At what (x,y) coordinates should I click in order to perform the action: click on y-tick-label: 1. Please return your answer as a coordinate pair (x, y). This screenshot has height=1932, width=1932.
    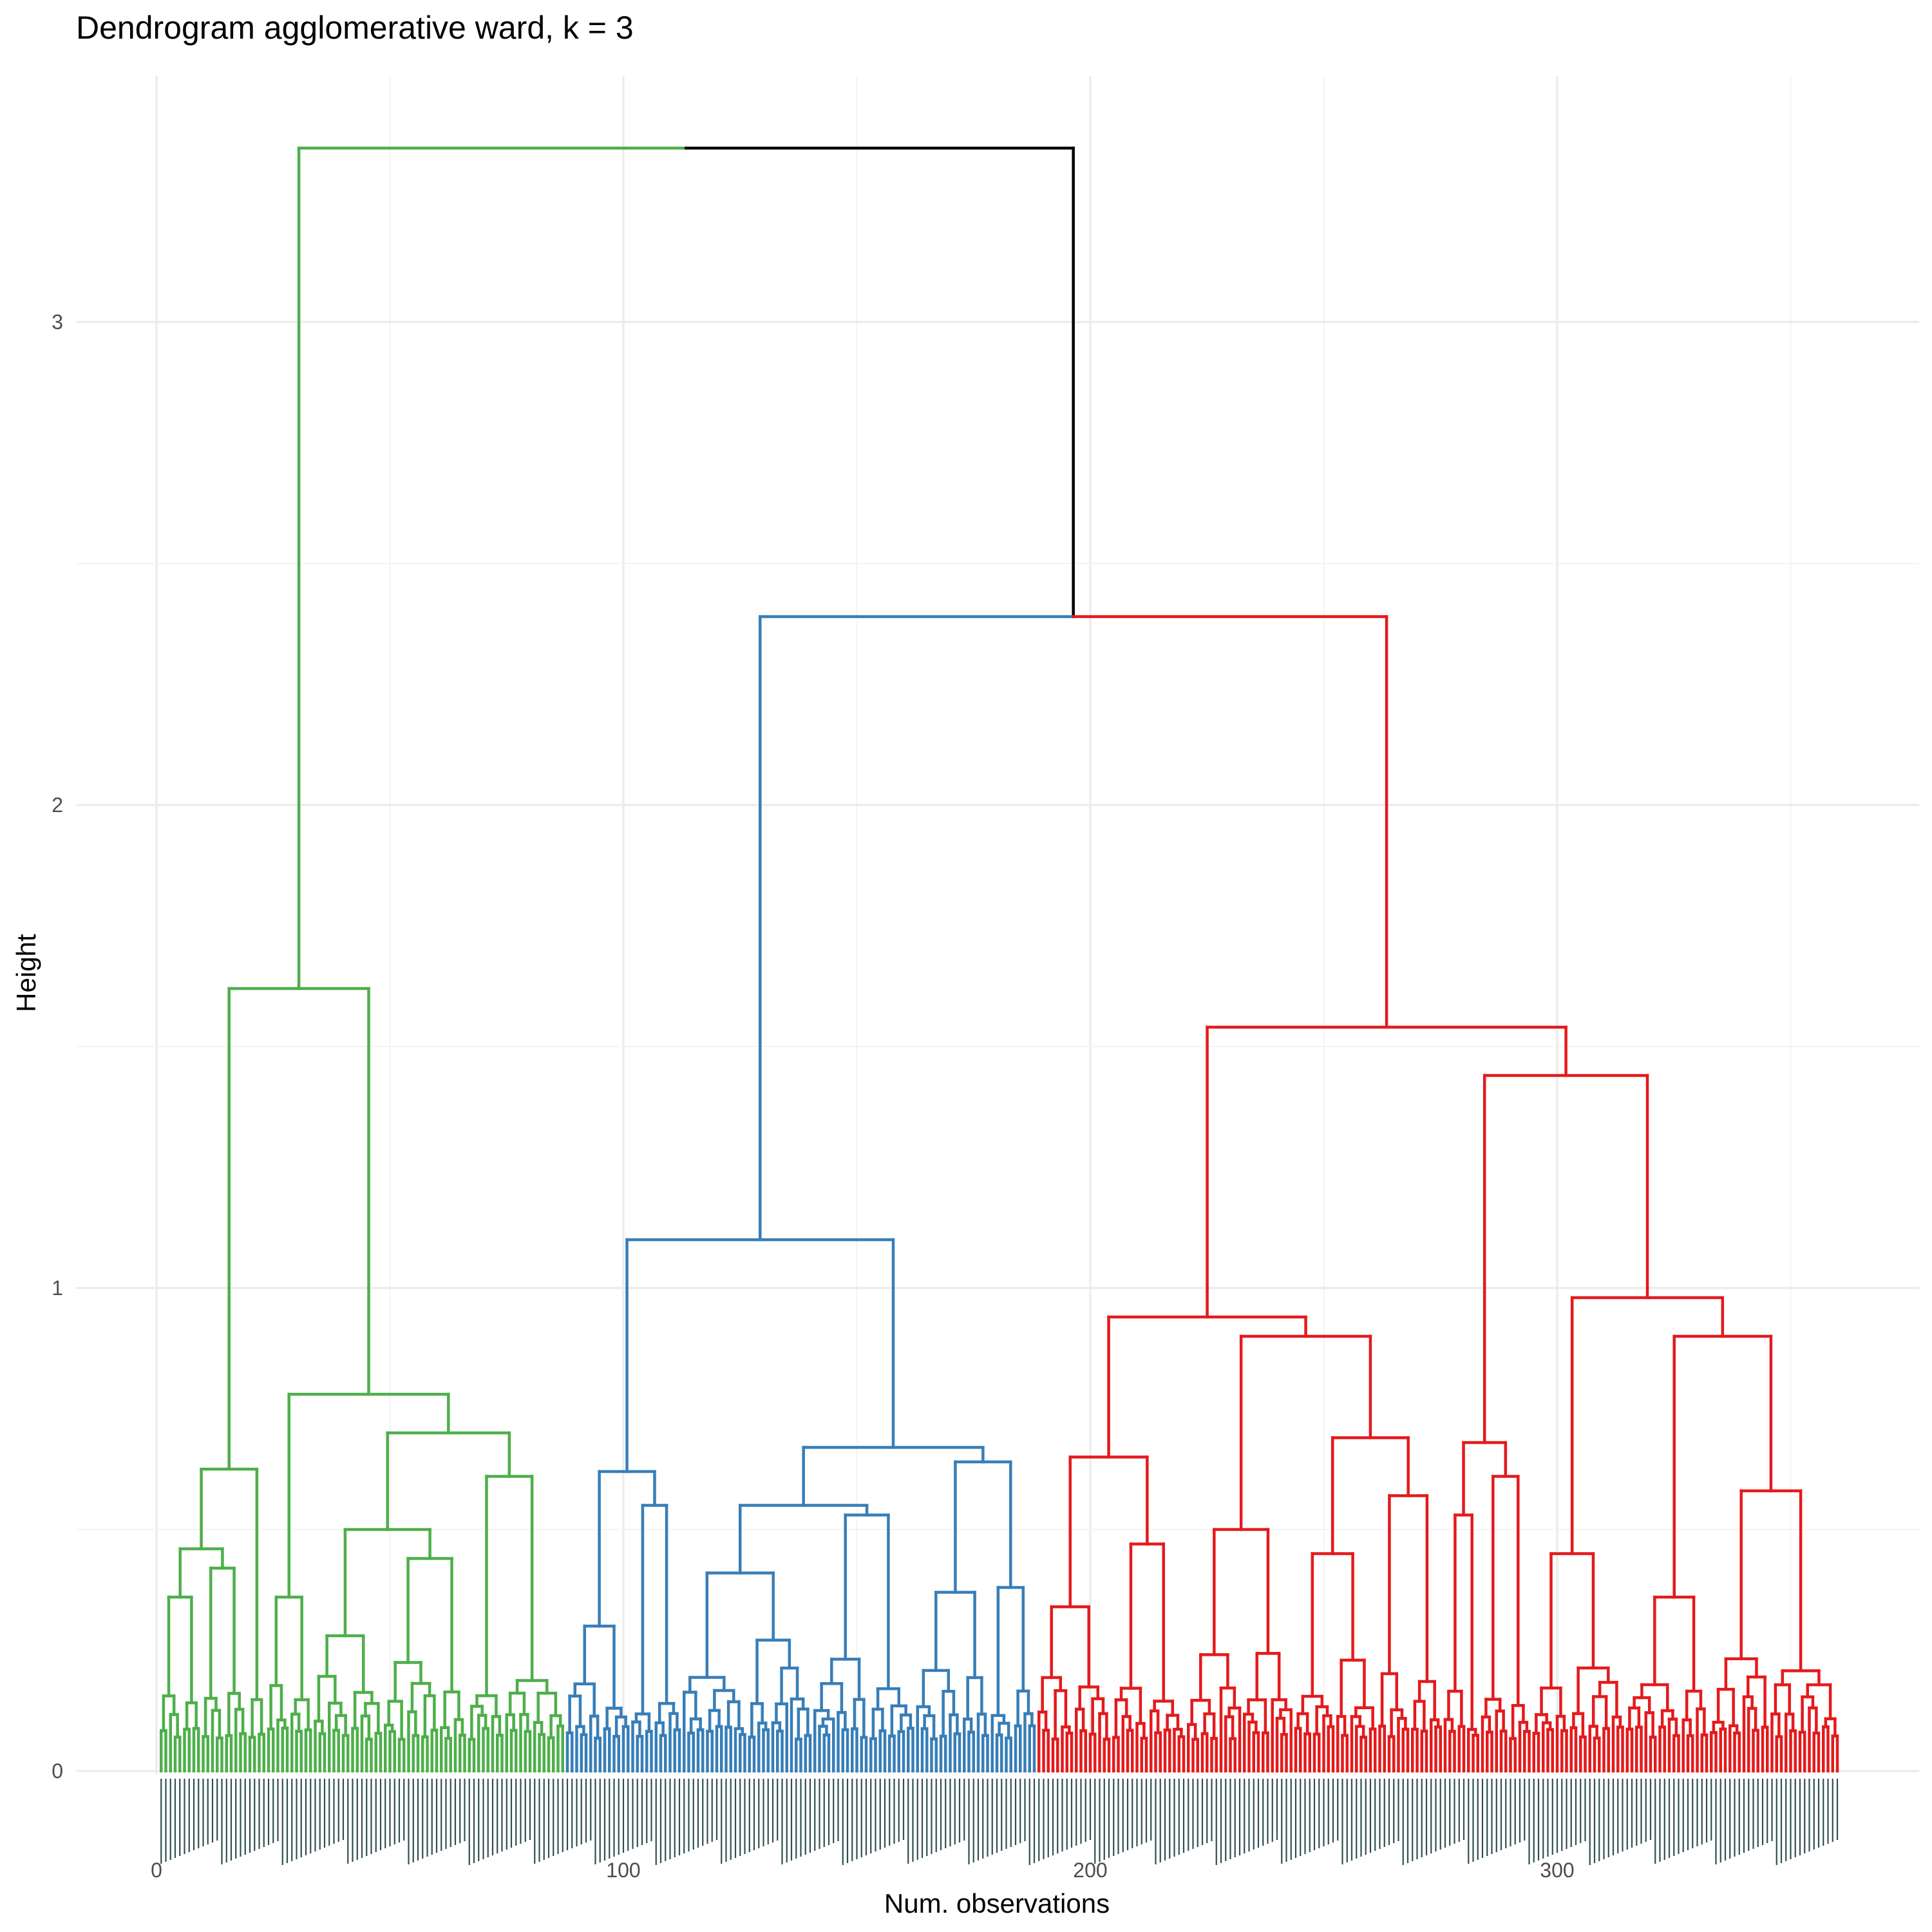
    Looking at the image, I should click on (58, 1288).